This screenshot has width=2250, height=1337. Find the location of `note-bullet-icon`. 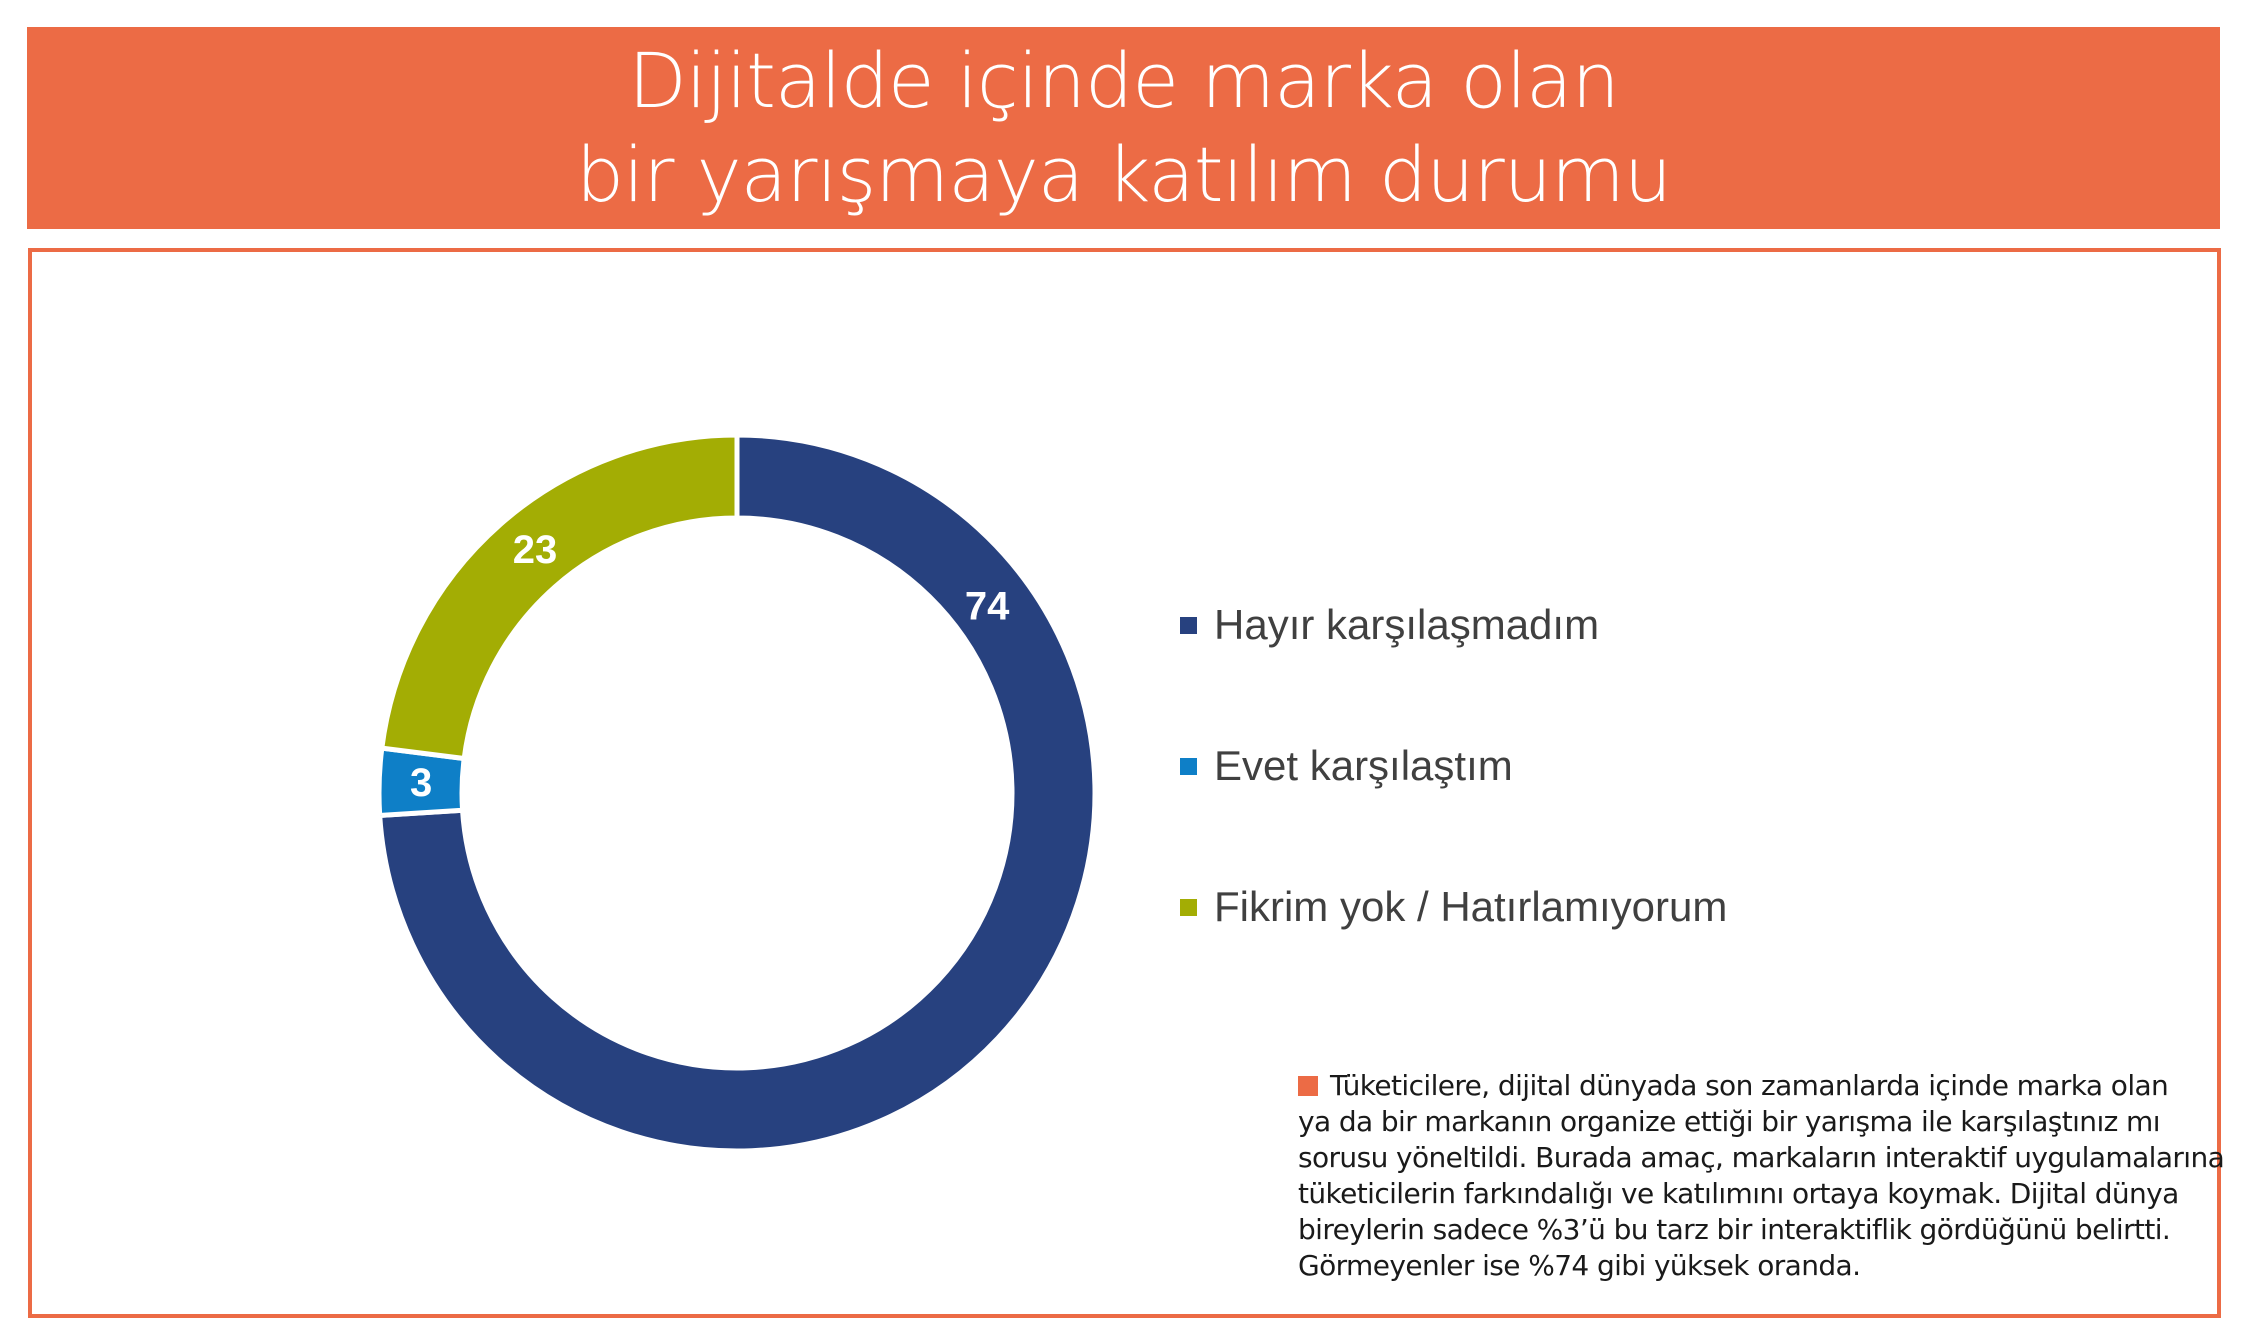

note-bullet-icon is located at coordinates (1308, 1086).